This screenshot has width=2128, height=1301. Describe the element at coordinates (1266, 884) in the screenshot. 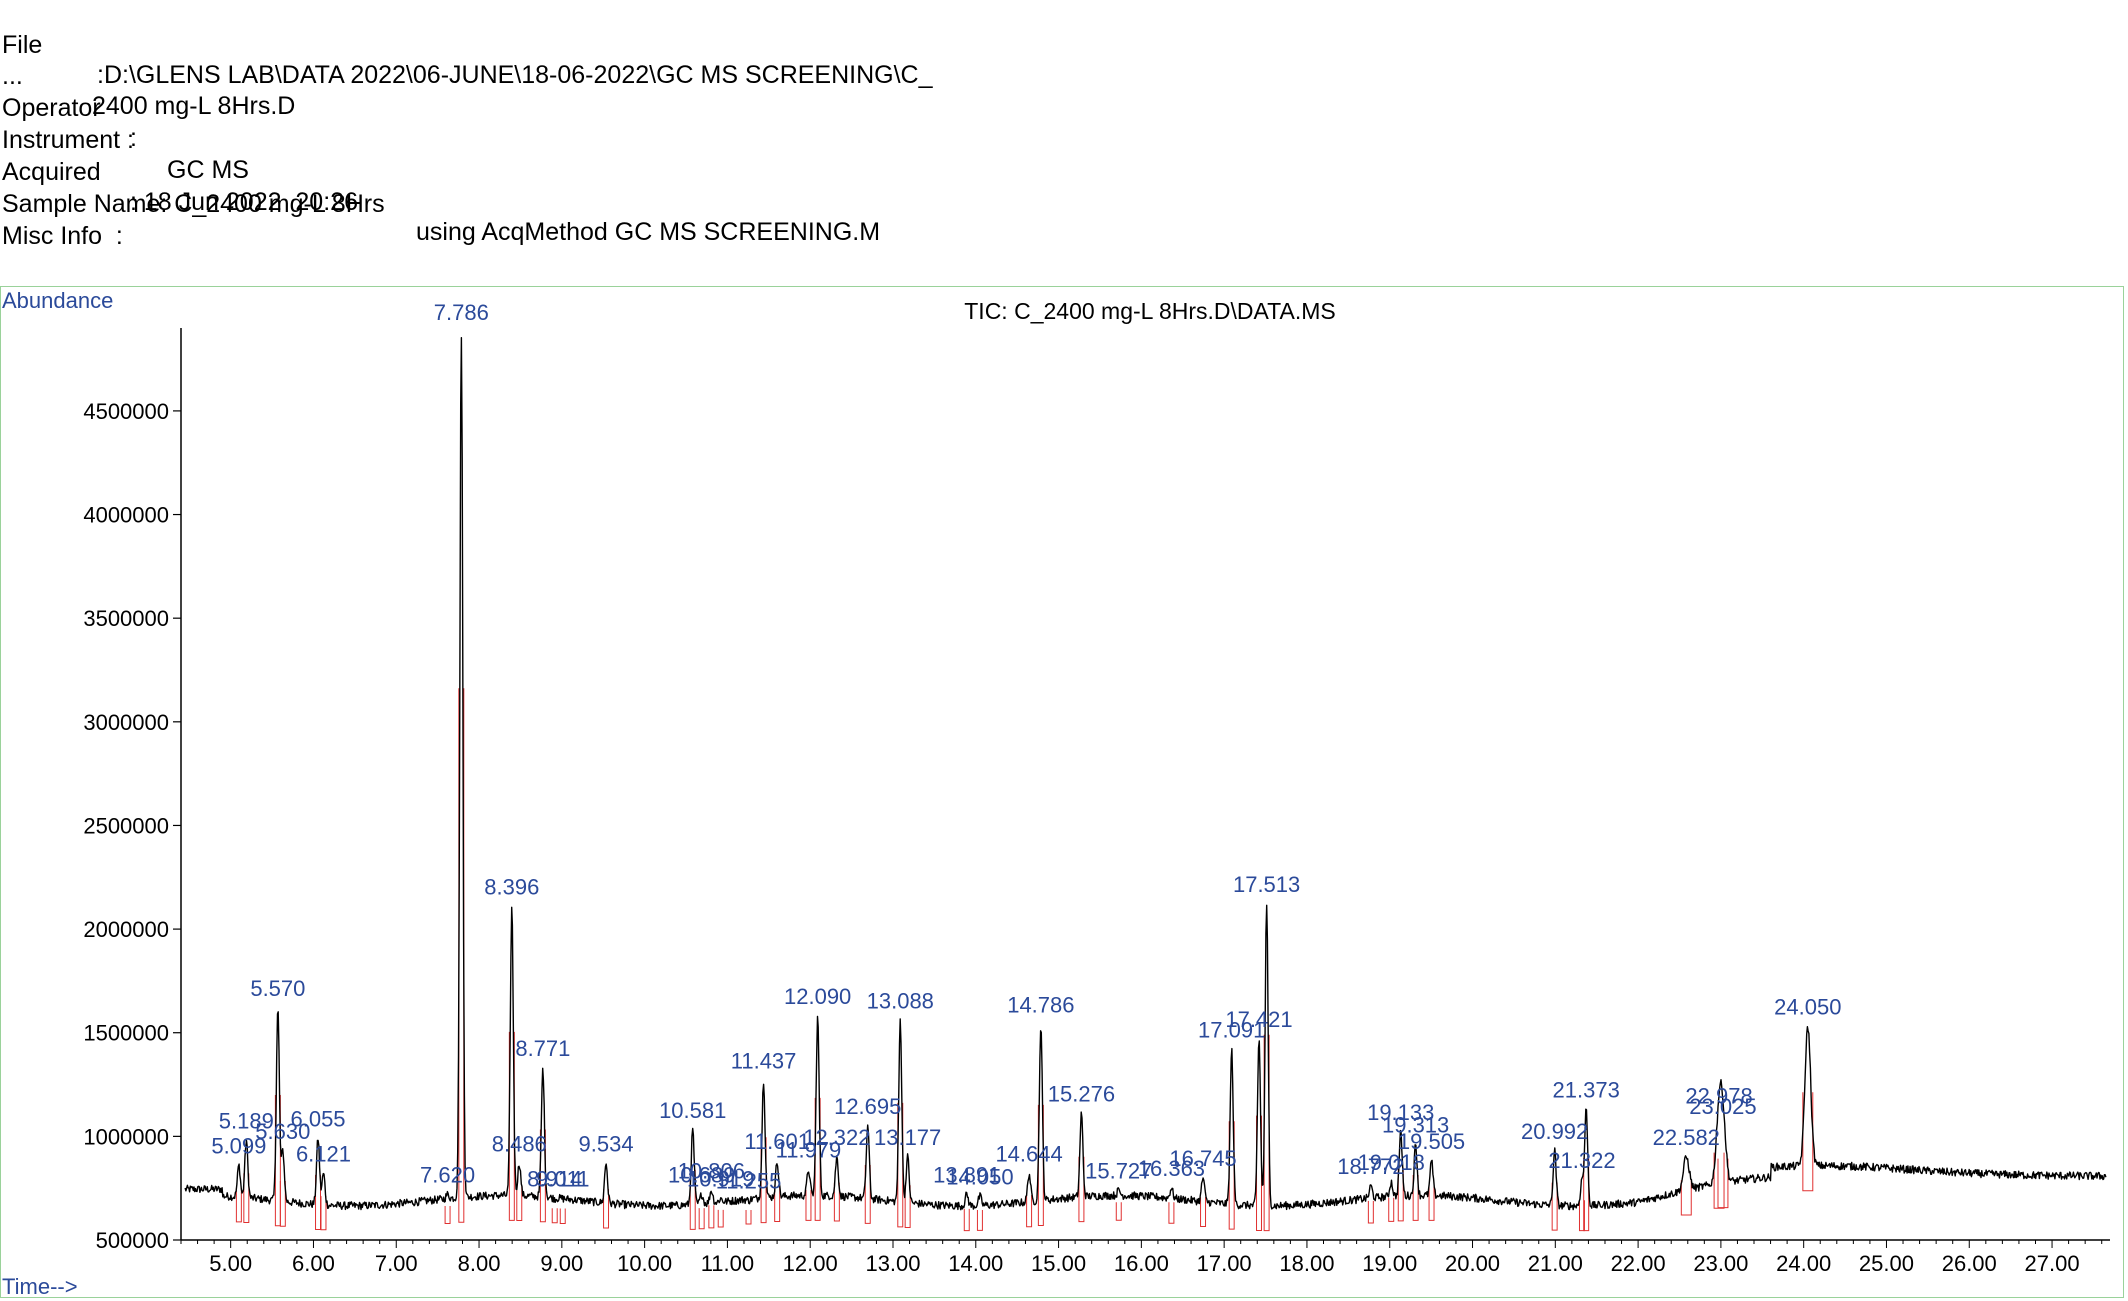

I see `peak-label: 17.513` at that location.